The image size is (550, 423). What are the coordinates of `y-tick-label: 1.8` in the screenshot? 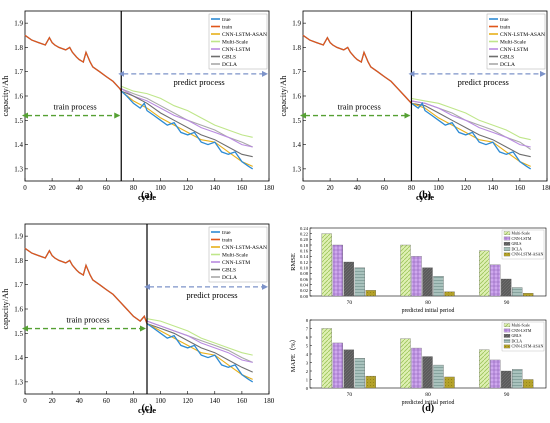 It's located at (296, 48).